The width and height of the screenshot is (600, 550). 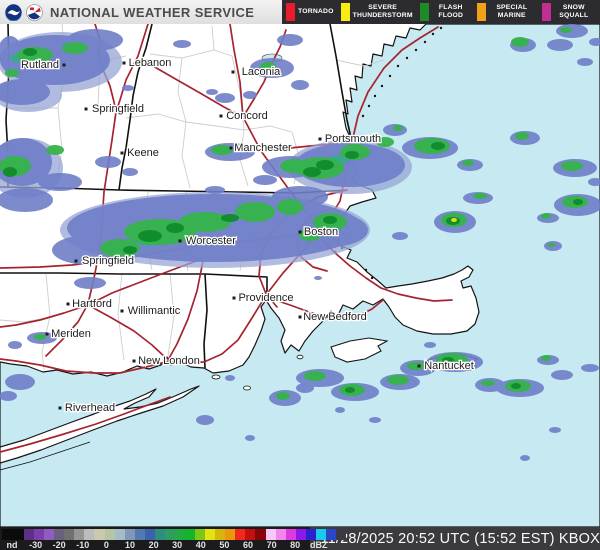 What do you see at coordinates (451, 11) in the screenshot?
I see `flash-flood-label: FLASH FLOOD` at bounding box center [451, 11].